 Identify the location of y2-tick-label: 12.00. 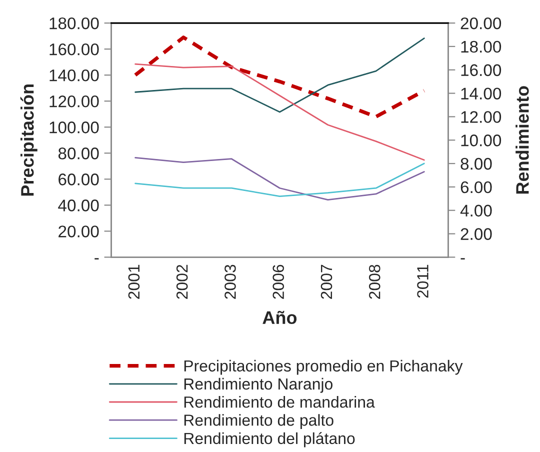
(481, 117).